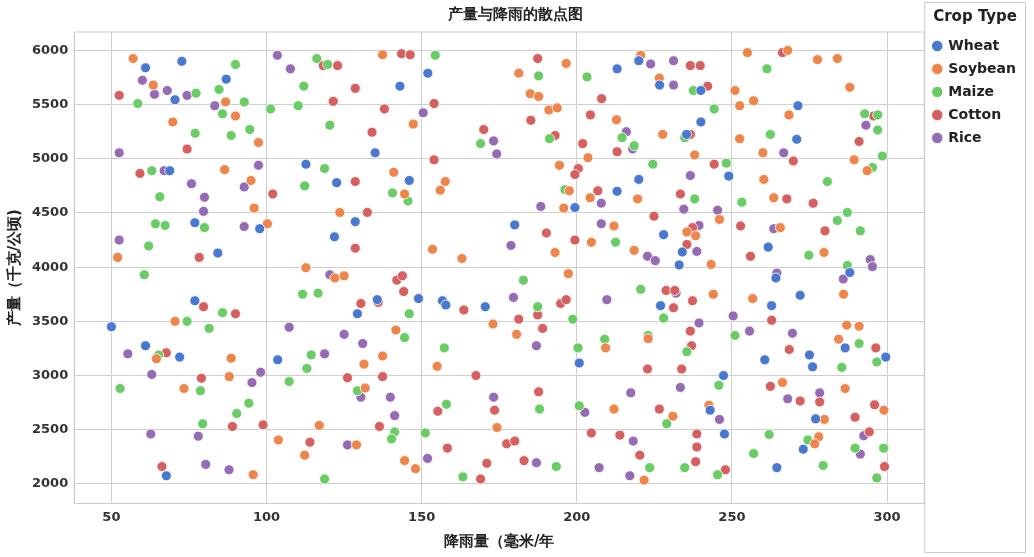 Image resolution: width=1034 pixels, height=557 pixels. What do you see at coordinates (50, 158) in the screenshot?
I see `y-tick-label: 5000` at bounding box center [50, 158].